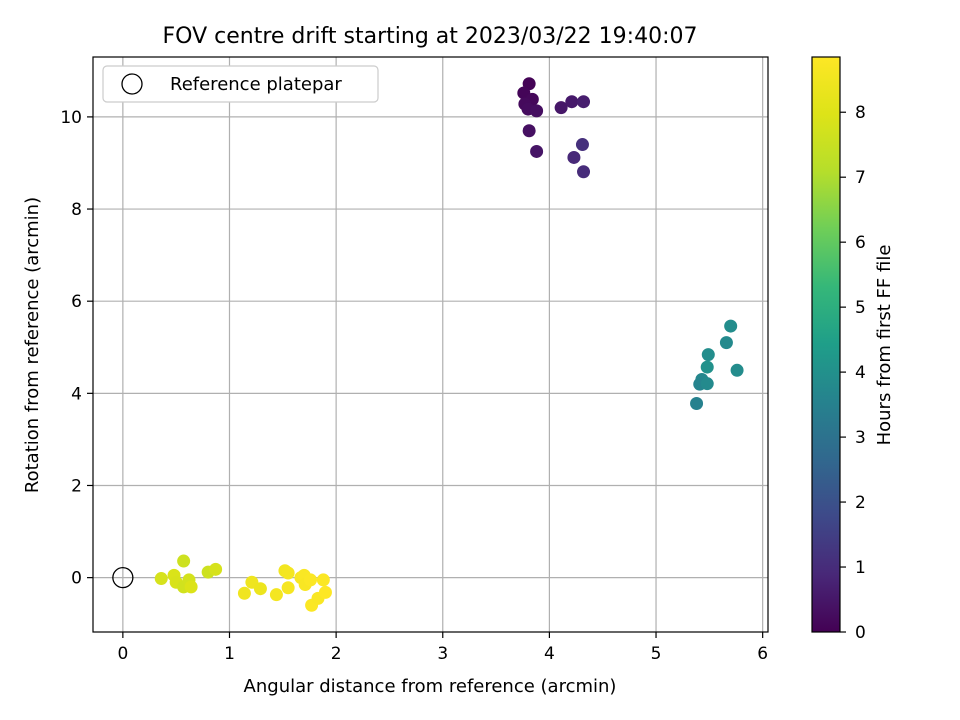 Image resolution: width=960 pixels, height=720 pixels. What do you see at coordinates (860, 178) in the screenshot?
I see `colorbar-tick-label: 7` at bounding box center [860, 178].